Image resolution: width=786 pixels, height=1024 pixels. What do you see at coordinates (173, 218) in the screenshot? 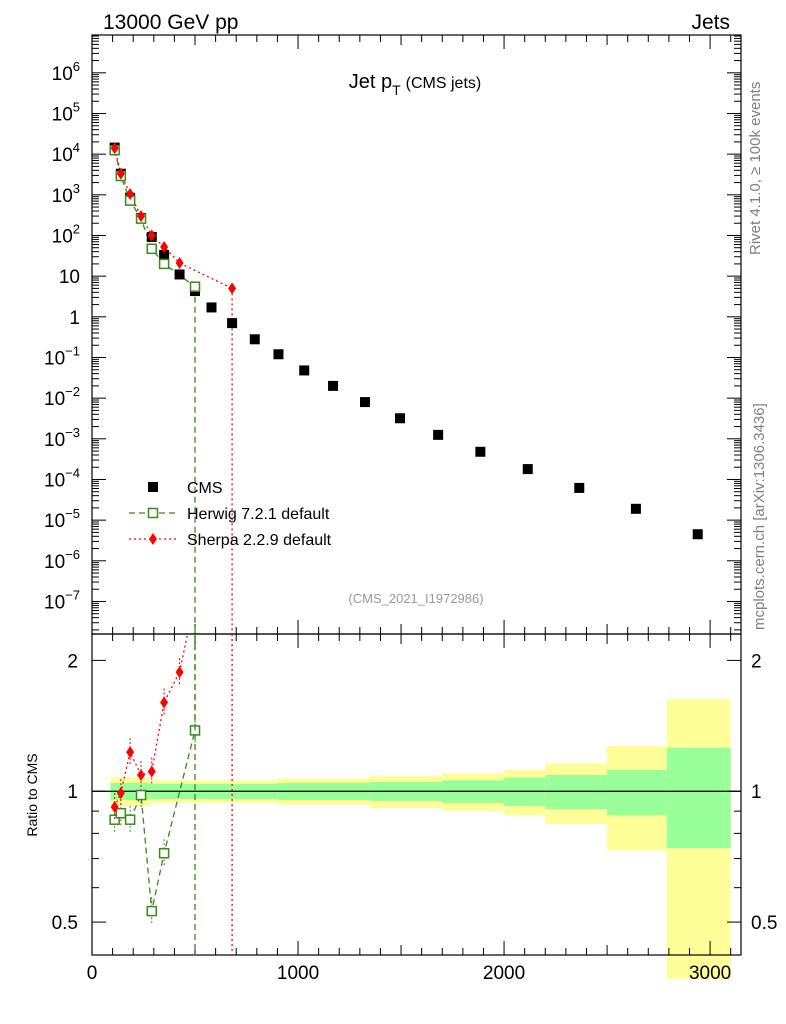
I see `series-line-sherpa` at bounding box center [173, 218].